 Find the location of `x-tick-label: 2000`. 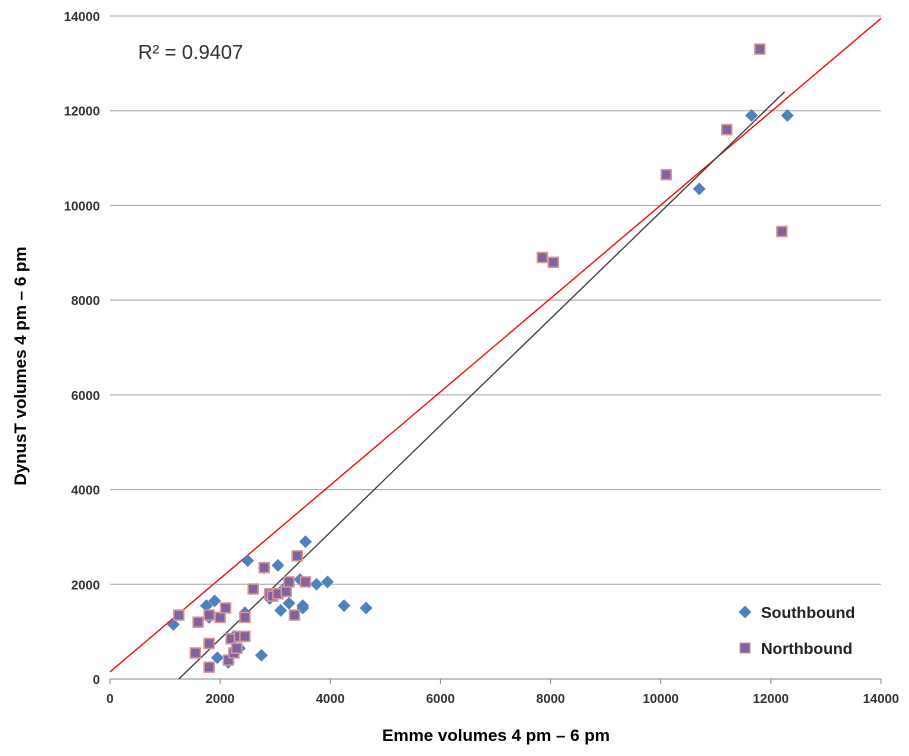

x-tick-label: 2000 is located at coordinates (220, 698).